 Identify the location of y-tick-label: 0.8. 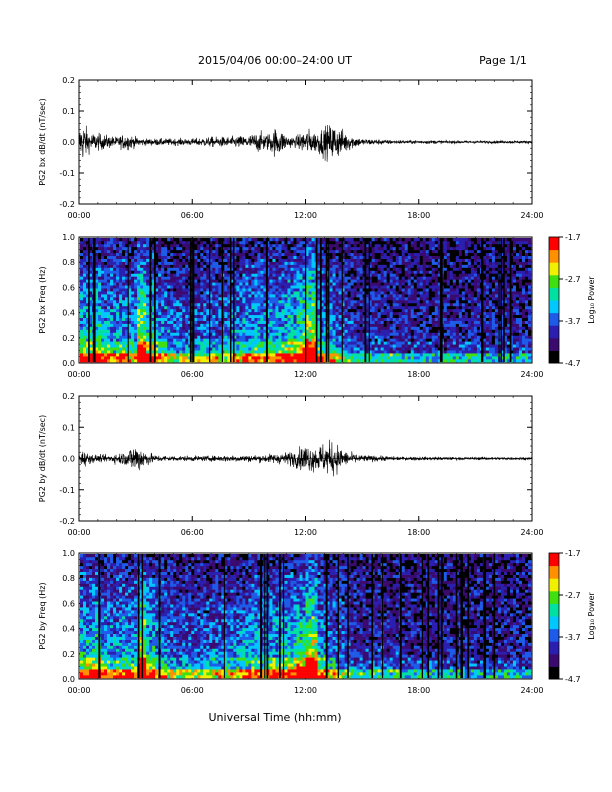
(68, 262).